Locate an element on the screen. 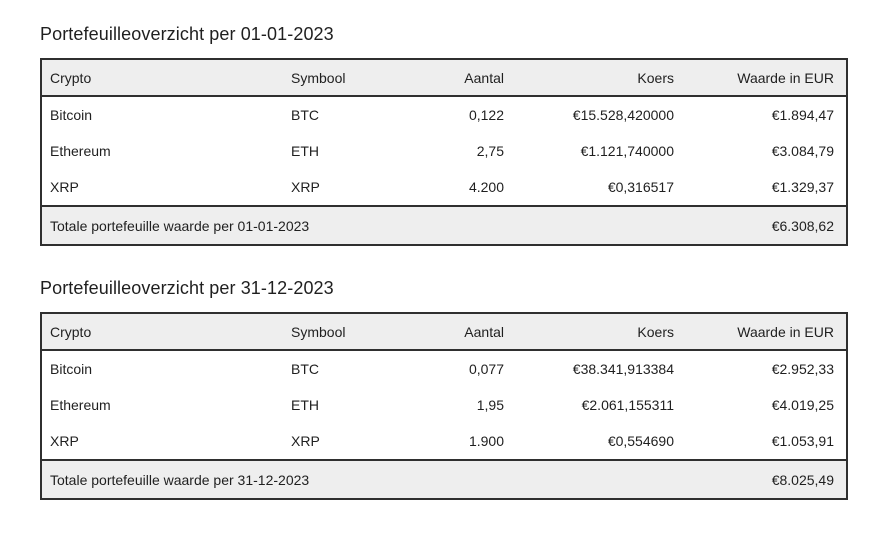 The height and width of the screenshot is (544, 870). cell-price: €15.528,420000 is located at coordinates (623, 115).